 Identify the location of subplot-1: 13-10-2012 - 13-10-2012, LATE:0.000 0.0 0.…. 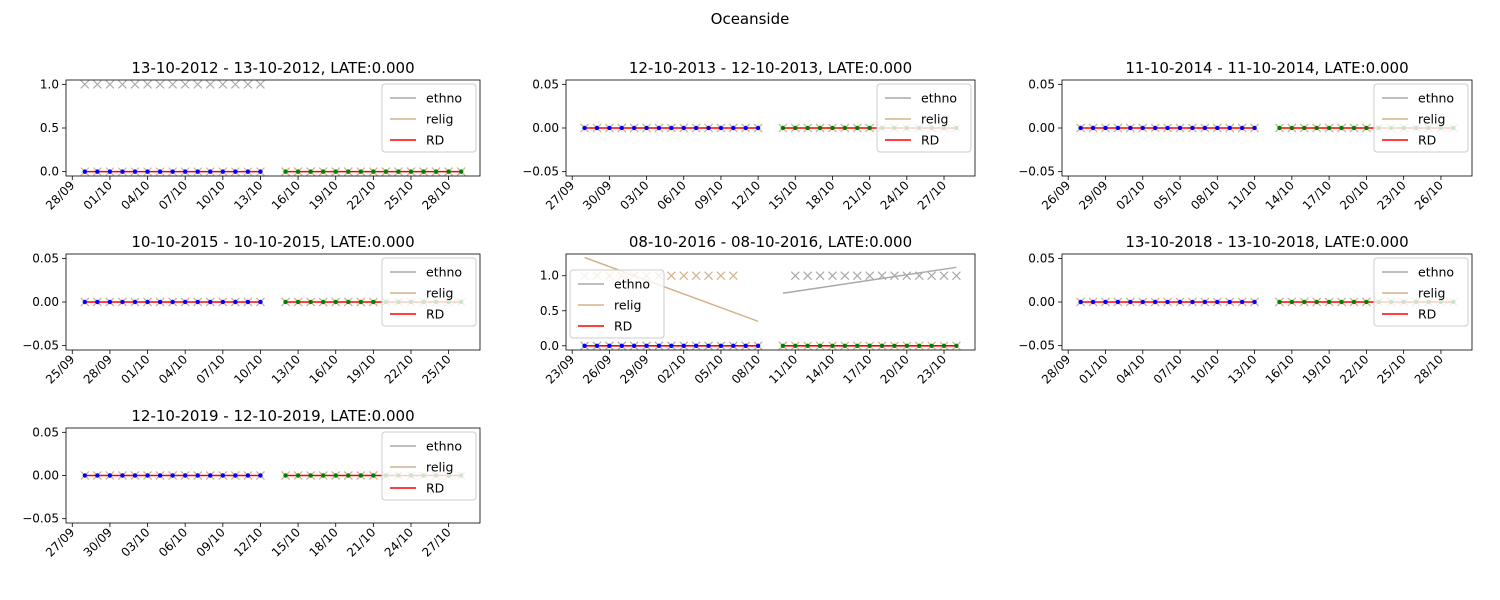
(260, 136).